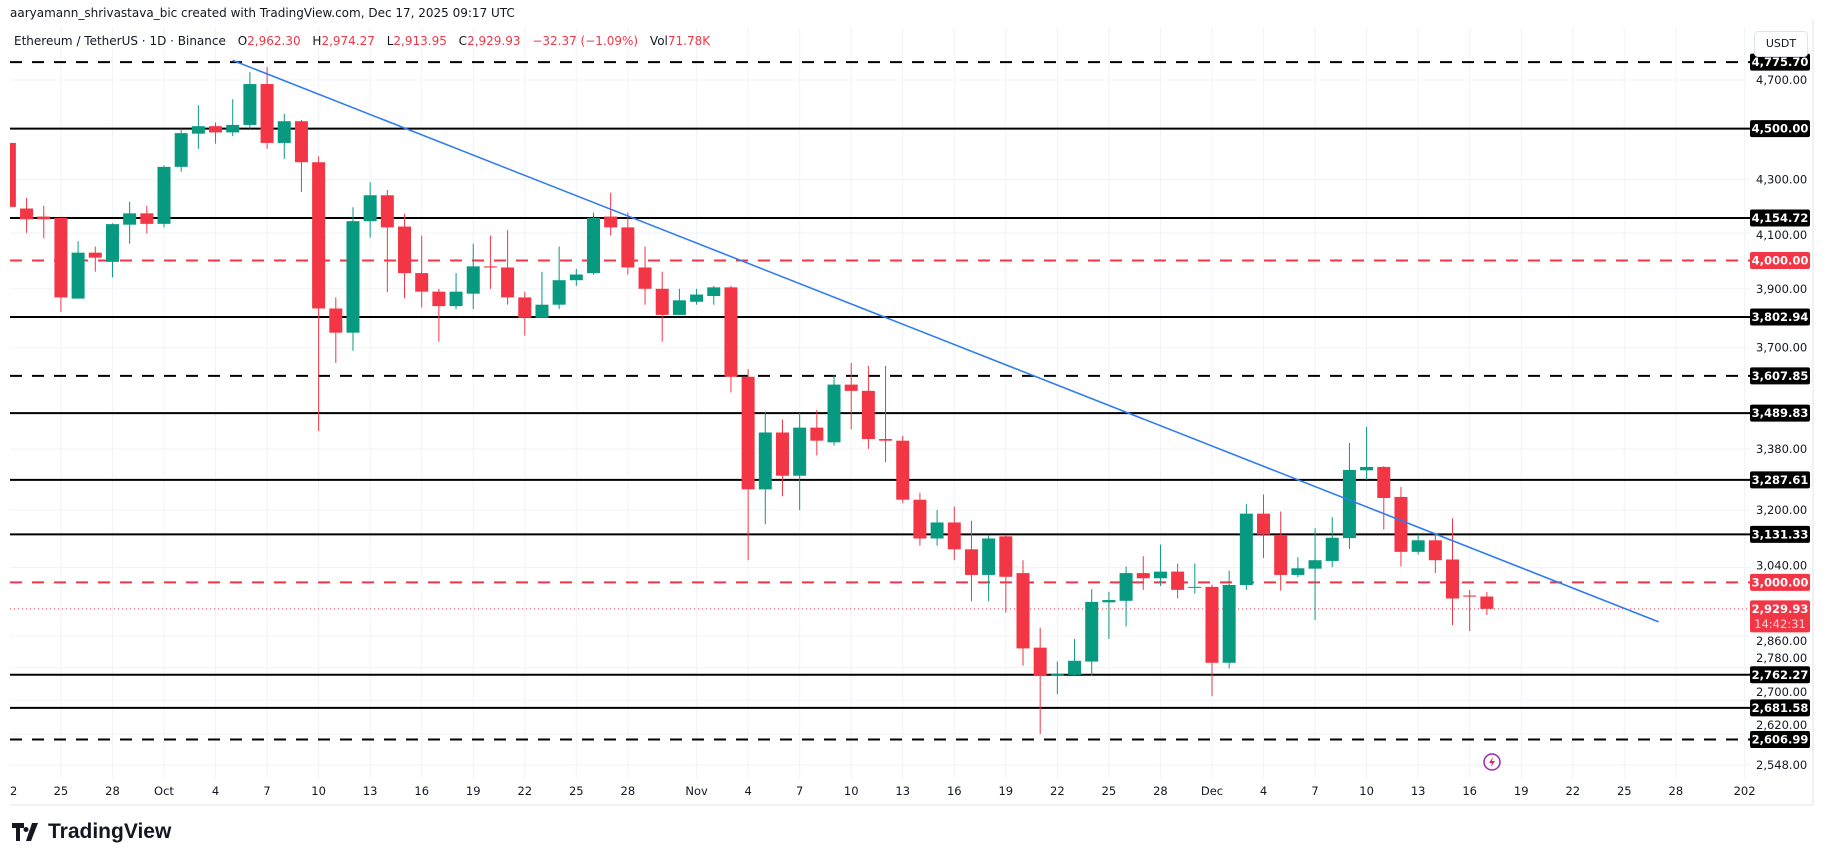 The height and width of the screenshot is (859, 1825). Describe the element at coordinates (1781, 449) in the screenshot. I see `price-tick-label: 3,380.00` at that location.